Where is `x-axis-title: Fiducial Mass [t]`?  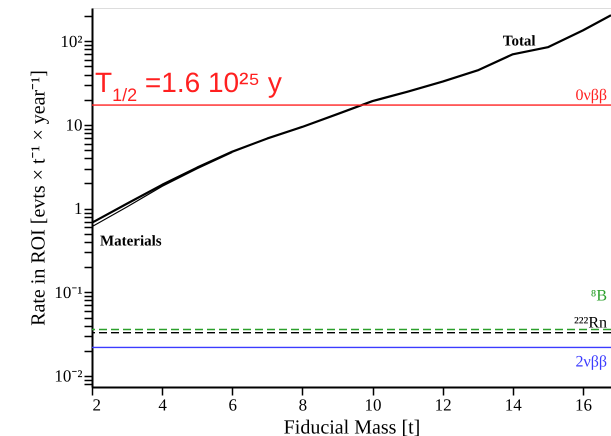
x-axis-title: Fiducial Mass [t] is located at coordinates (352, 426).